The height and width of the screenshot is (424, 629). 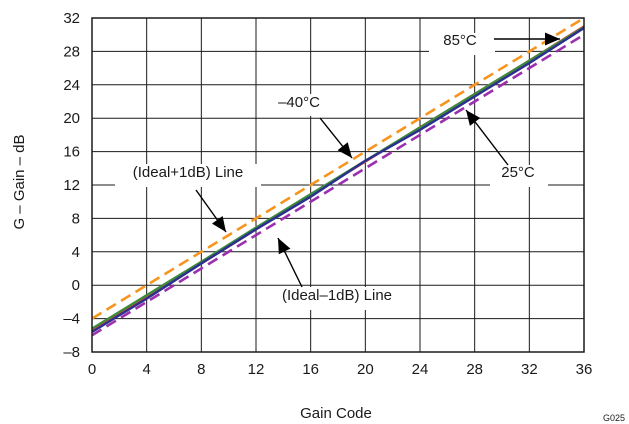 I want to click on y-axis-title: G – Gain – dB, so click(x=19, y=181).